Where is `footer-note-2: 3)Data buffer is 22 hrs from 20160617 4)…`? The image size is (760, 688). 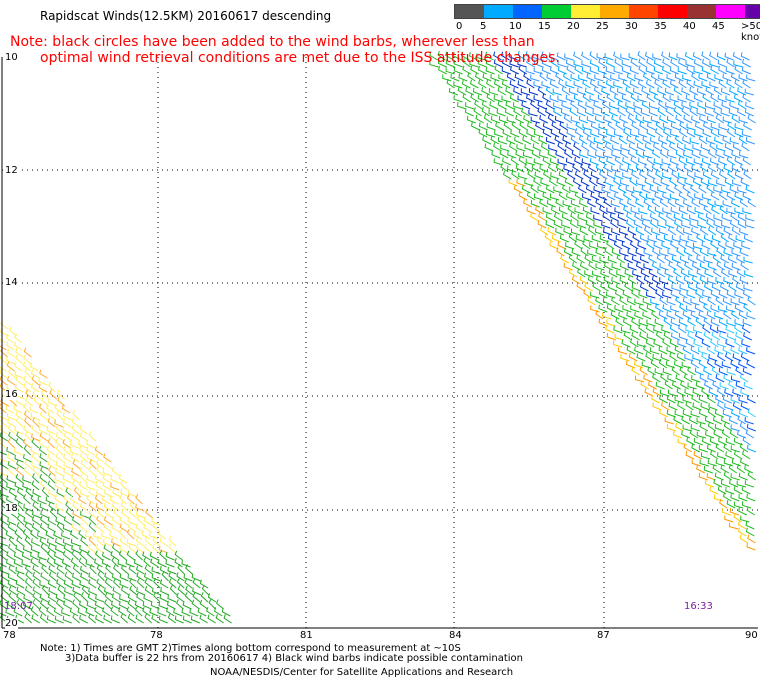
footer-note-2: 3)Data buffer is 22 hrs from 20160617 4)… is located at coordinates (294, 658).